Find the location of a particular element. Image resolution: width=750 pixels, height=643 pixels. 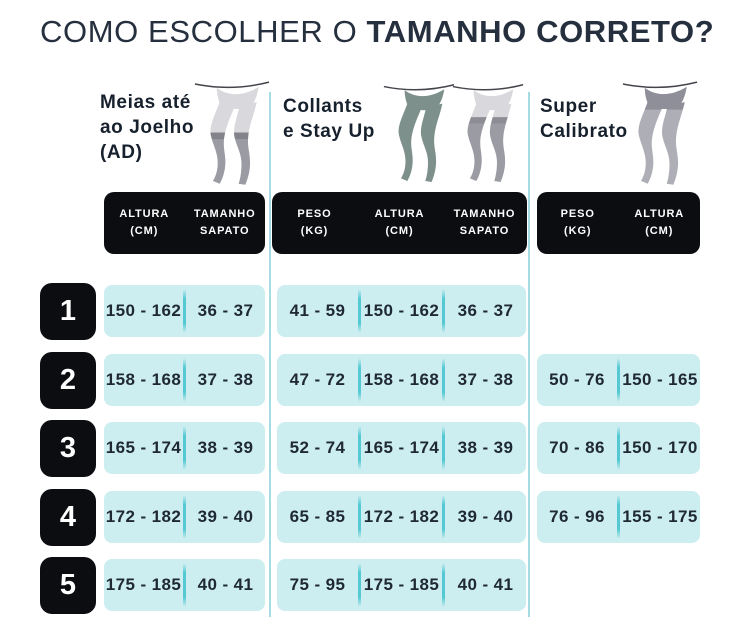

collants-values-cell: 52 - 74 165 - 174 38 - 39 is located at coordinates (401, 448).